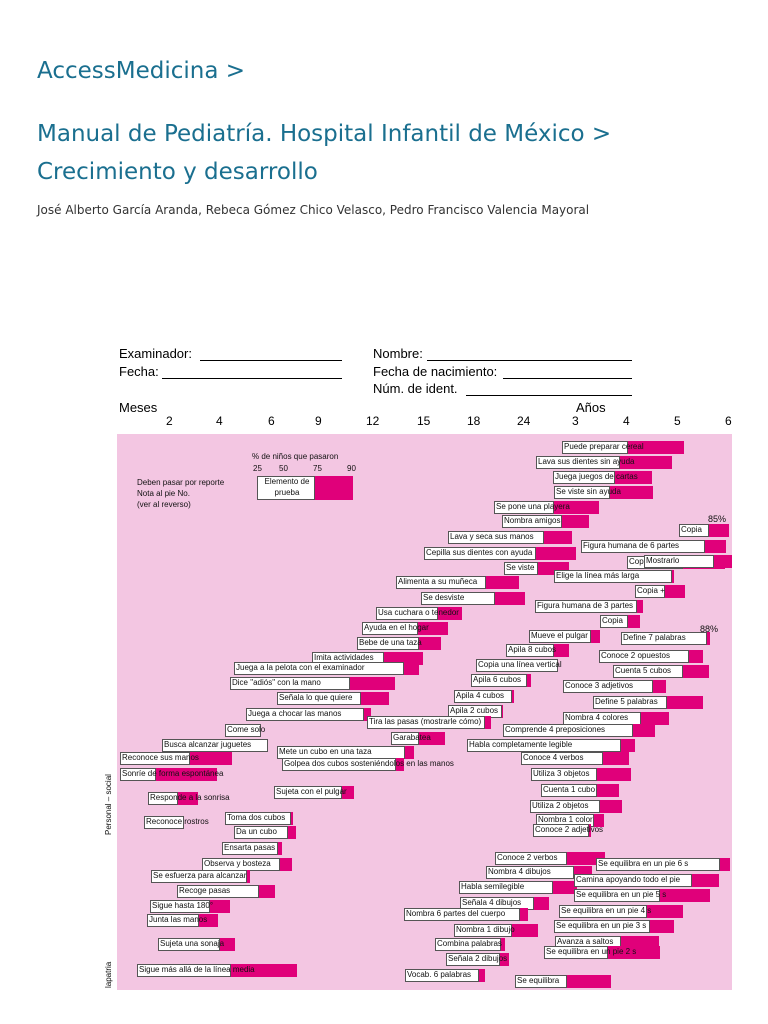 This screenshot has width=768, height=1024. I want to click on test-item-bar: Copia, so click(704, 530).